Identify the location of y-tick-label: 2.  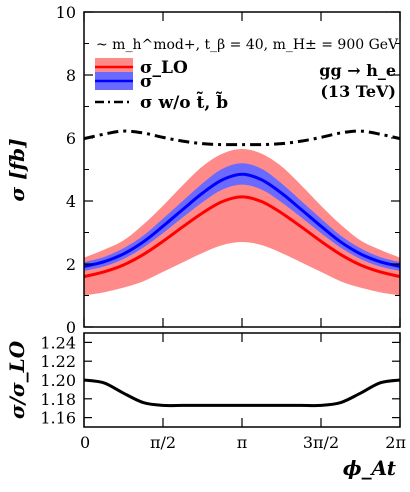
(71, 264).